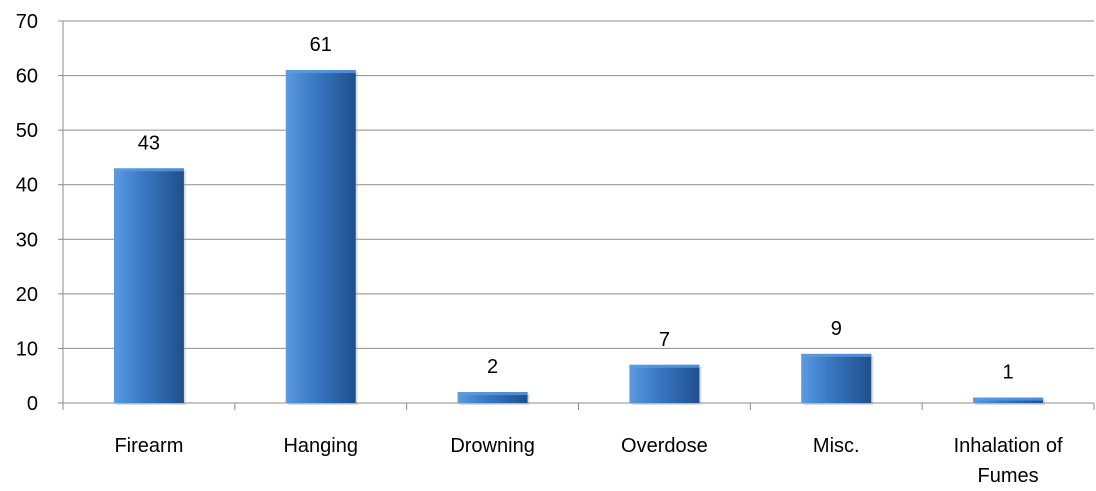  I want to click on x-tick-label: Fumes, so click(1008, 476).